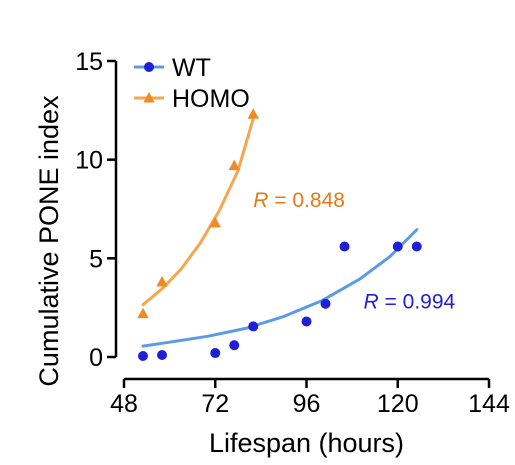 This screenshot has width=515, height=465. What do you see at coordinates (124, 404) in the screenshot?
I see `x-tick-label: 48` at bounding box center [124, 404].